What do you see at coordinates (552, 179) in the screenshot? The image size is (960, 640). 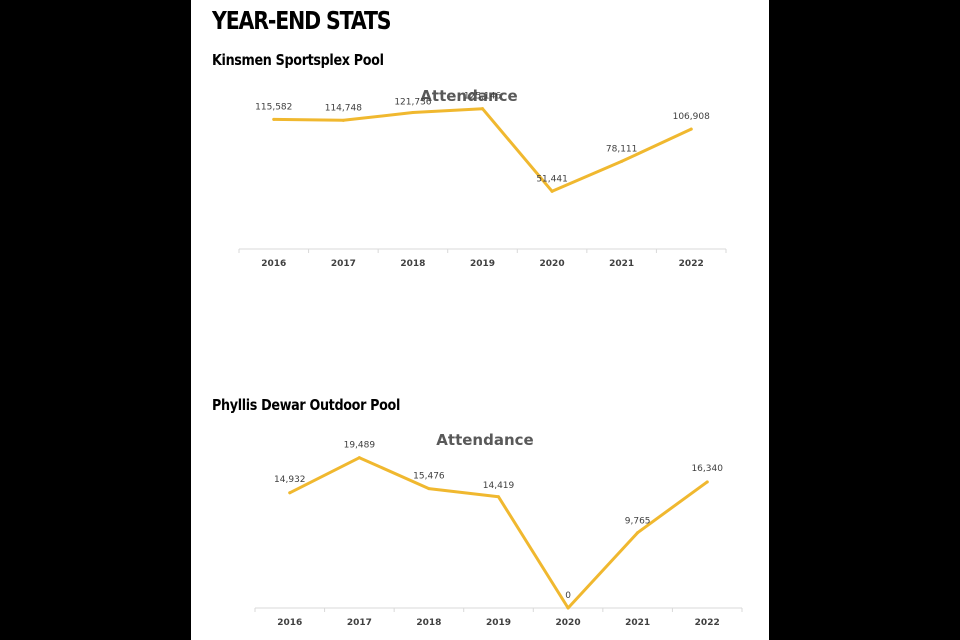 I see `data-label-2020: 51,441` at bounding box center [552, 179].